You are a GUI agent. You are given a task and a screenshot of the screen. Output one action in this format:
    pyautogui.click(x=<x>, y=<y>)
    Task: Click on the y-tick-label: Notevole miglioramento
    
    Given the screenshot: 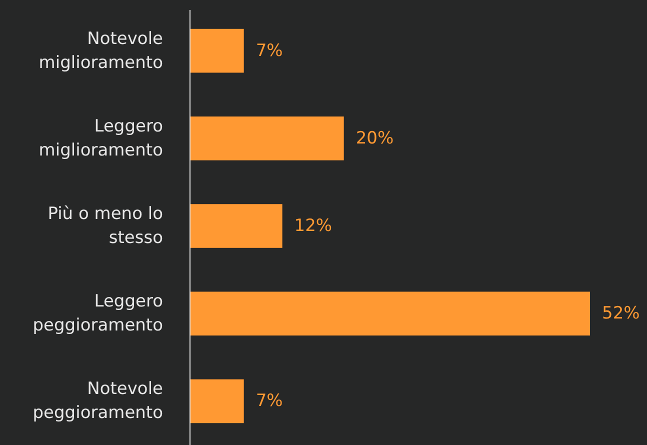 What is the action you would take?
    pyautogui.click(x=100, y=50)
    